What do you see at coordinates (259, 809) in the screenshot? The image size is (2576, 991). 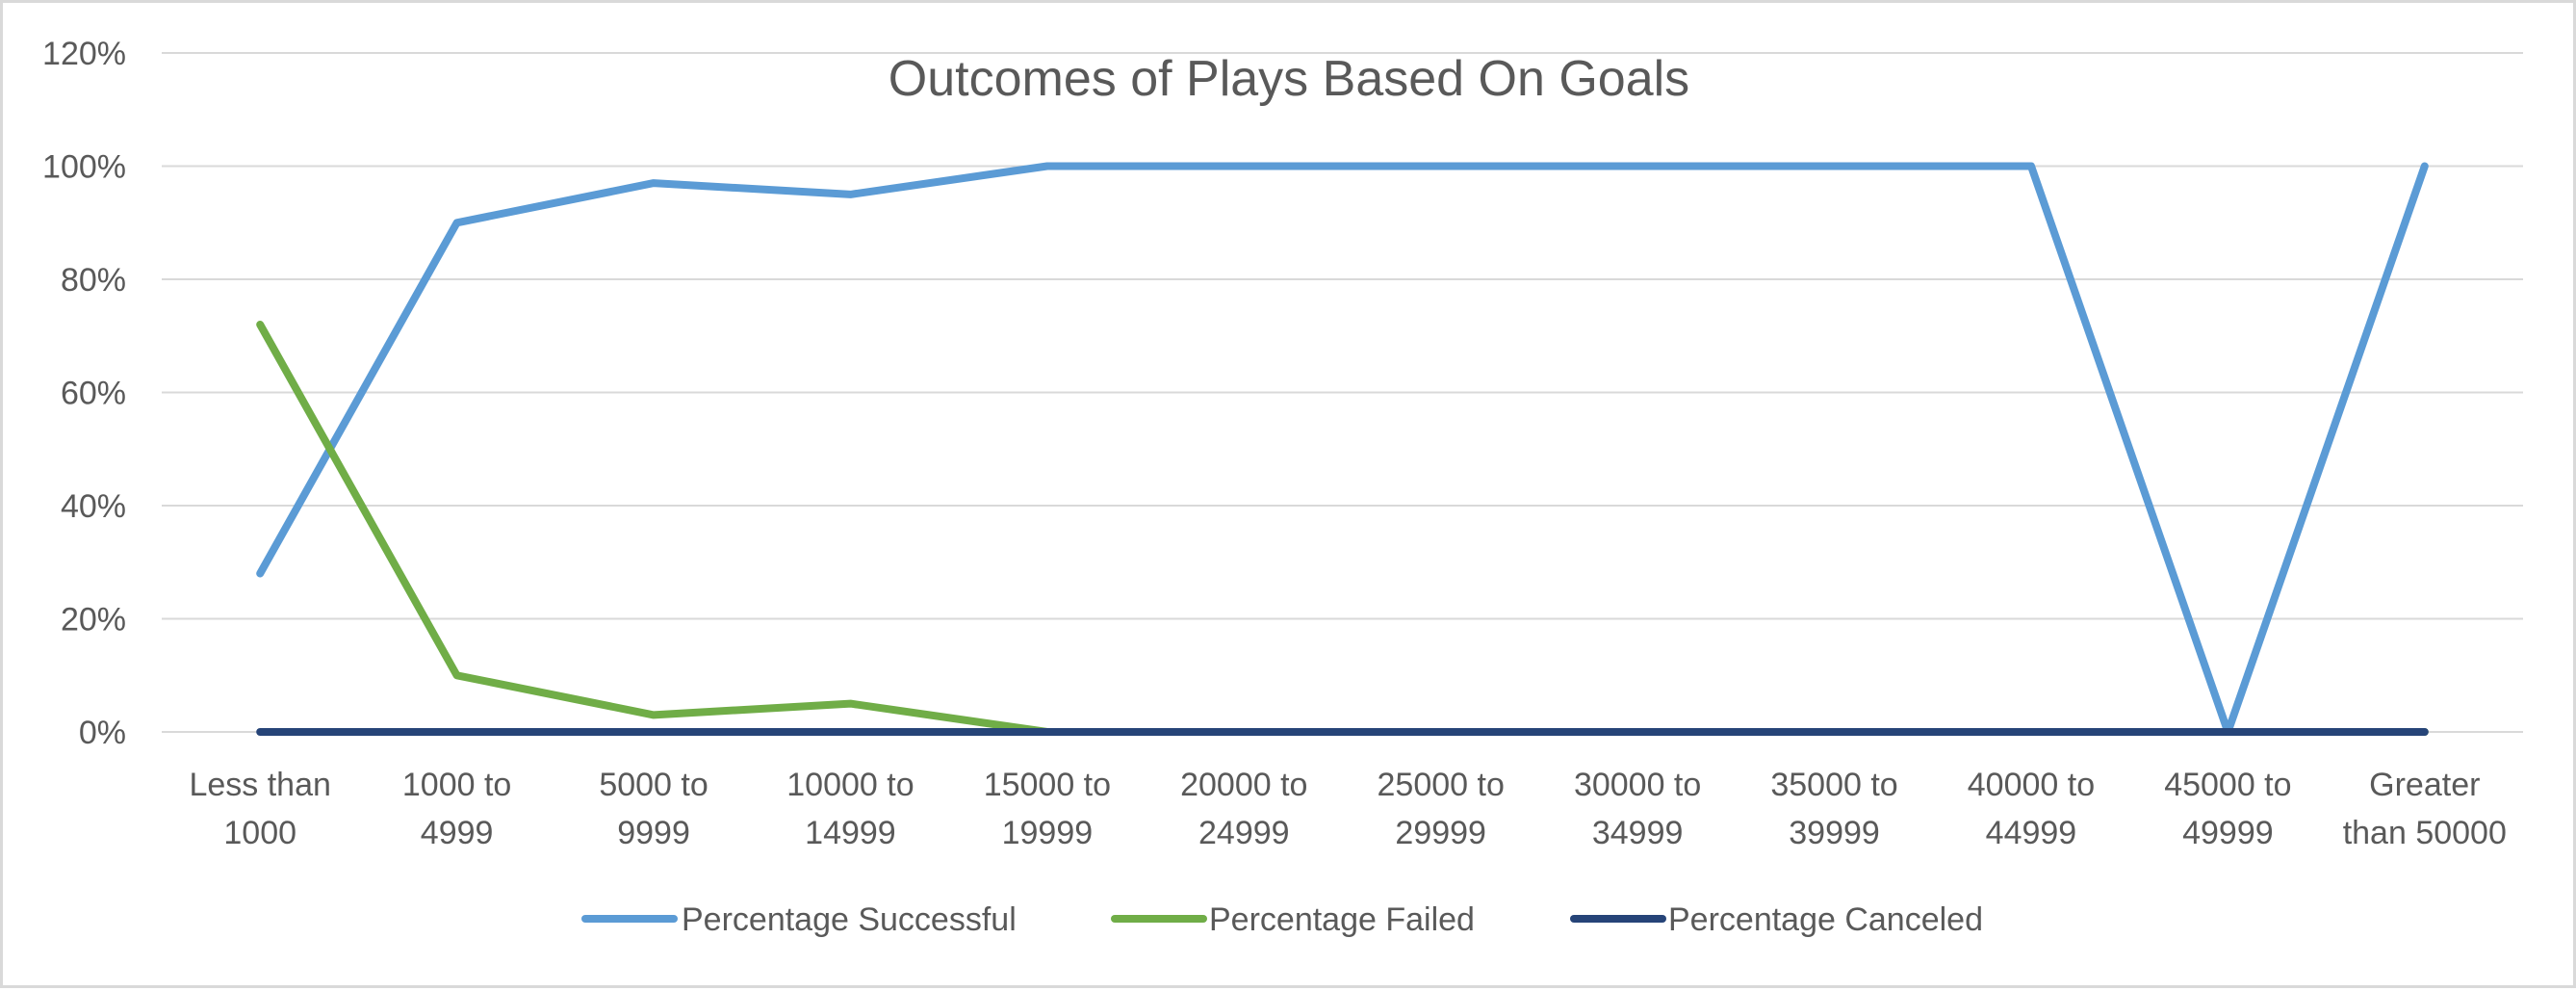 I see `x-tick-label: Less than 1000` at bounding box center [259, 809].